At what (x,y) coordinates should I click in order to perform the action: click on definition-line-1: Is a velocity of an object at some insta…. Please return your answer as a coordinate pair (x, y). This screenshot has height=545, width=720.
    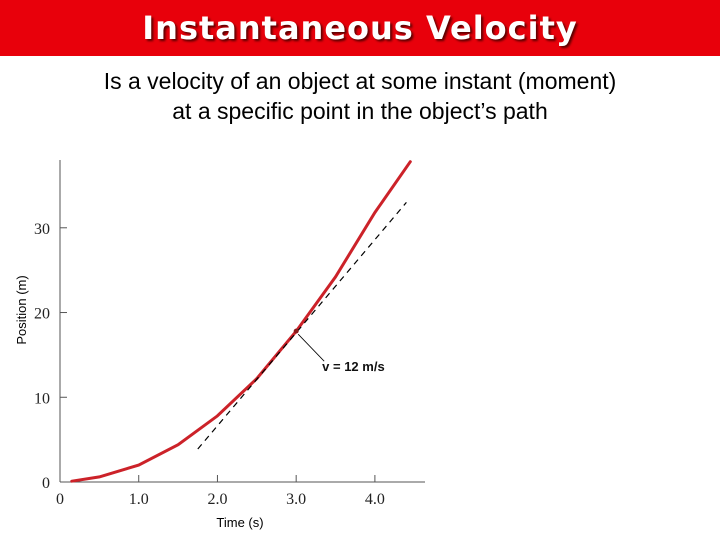
    Looking at the image, I should click on (360, 81).